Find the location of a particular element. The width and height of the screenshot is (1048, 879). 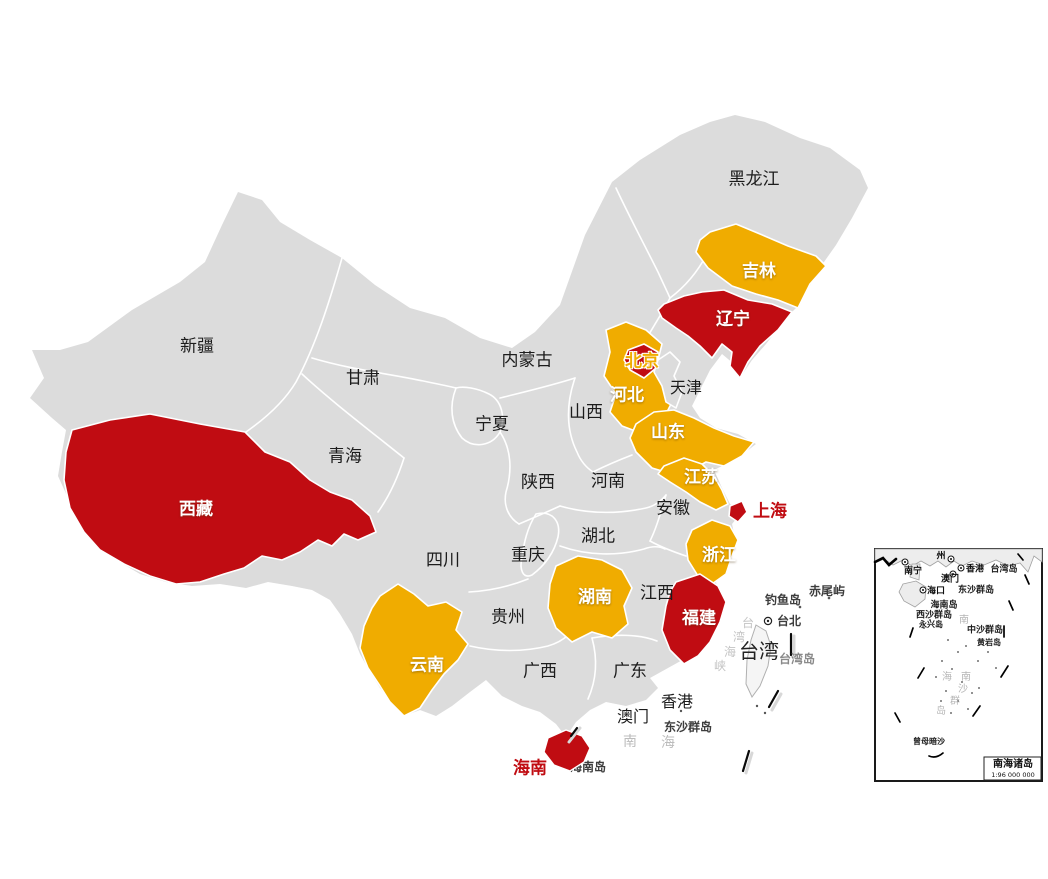

province-shape-shandong is located at coordinates (692, 442).